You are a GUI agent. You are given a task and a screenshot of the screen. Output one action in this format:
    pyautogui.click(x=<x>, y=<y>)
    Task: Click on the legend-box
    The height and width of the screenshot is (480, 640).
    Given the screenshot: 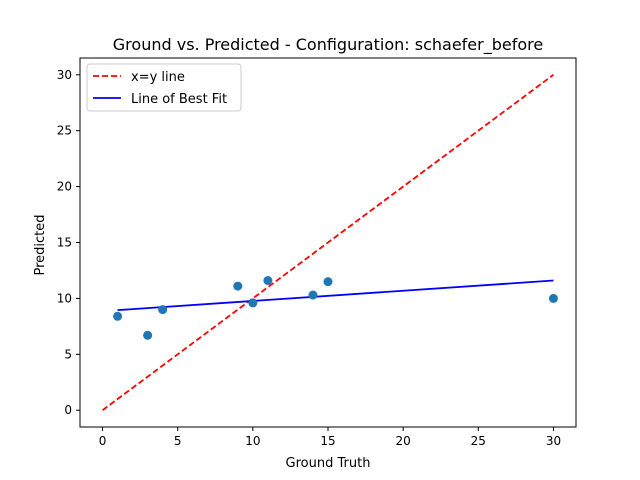 What is the action you would take?
    pyautogui.click(x=164, y=87)
    